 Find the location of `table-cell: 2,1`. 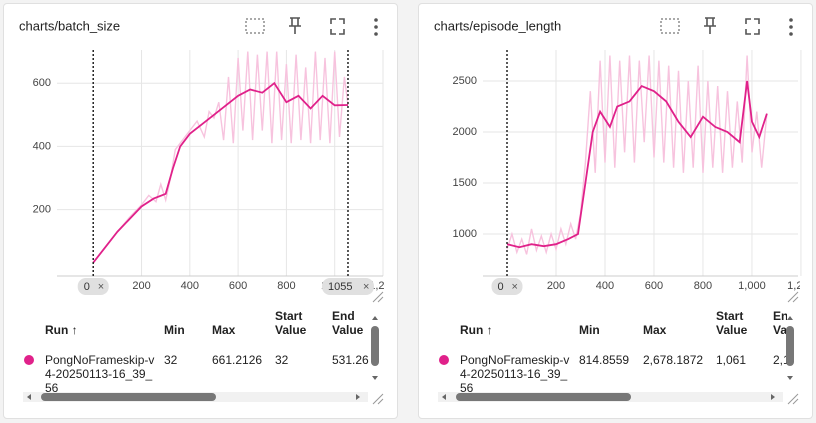

table-cell: 2,1 is located at coordinates (780, 360).